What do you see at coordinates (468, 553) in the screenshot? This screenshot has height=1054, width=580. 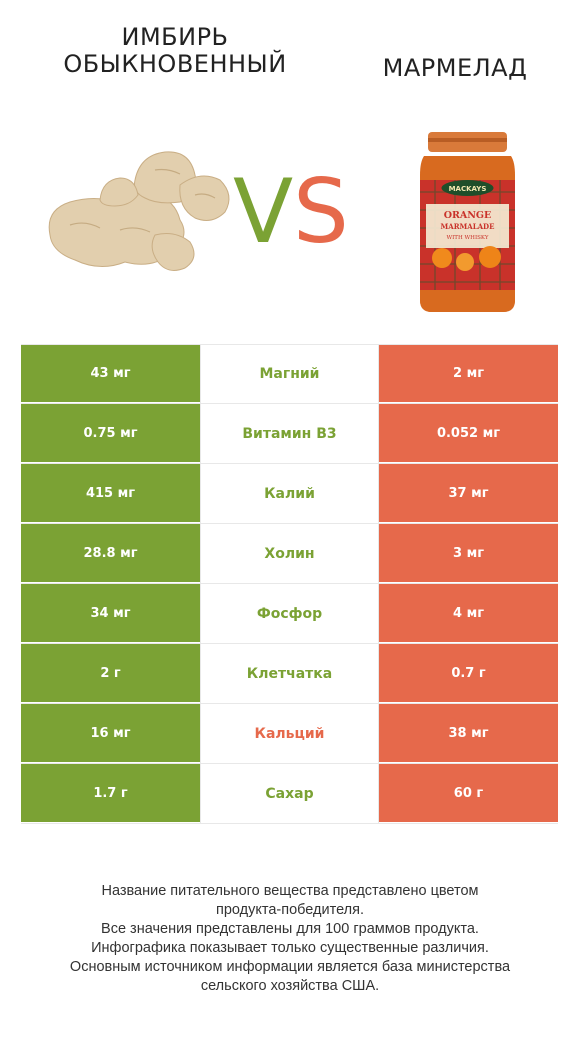 I see `right-value: 3 мг` at bounding box center [468, 553].